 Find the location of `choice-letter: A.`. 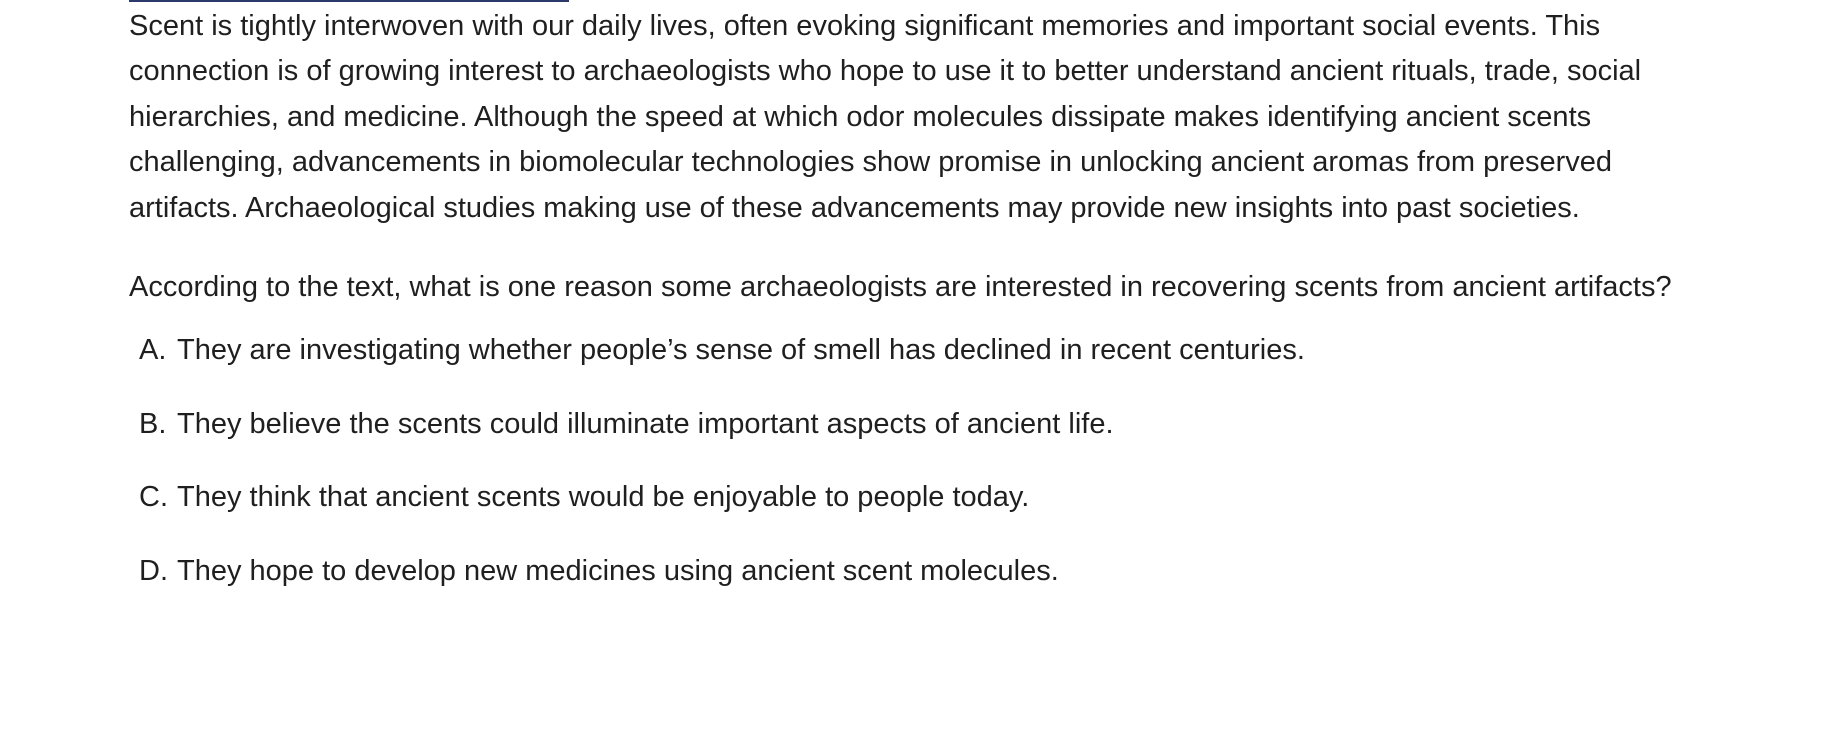

choice-letter: A. is located at coordinates (153, 350).